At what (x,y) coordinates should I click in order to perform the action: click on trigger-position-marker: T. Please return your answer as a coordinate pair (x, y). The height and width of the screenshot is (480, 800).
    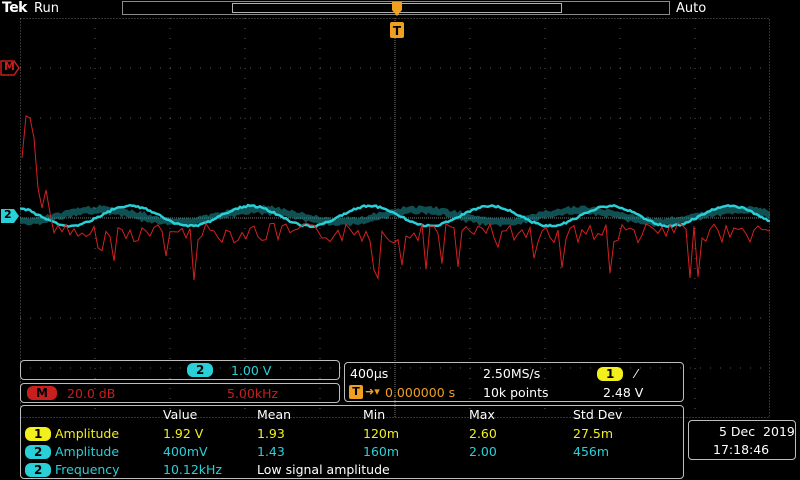
    Looking at the image, I should click on (397, 20).